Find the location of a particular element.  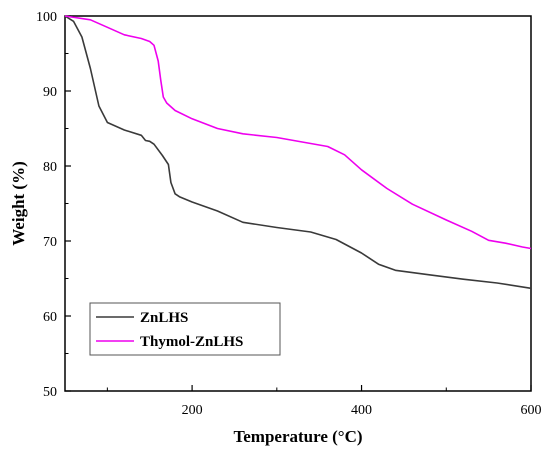

y-tick-label: 100 is located at coordinates (46, 17).